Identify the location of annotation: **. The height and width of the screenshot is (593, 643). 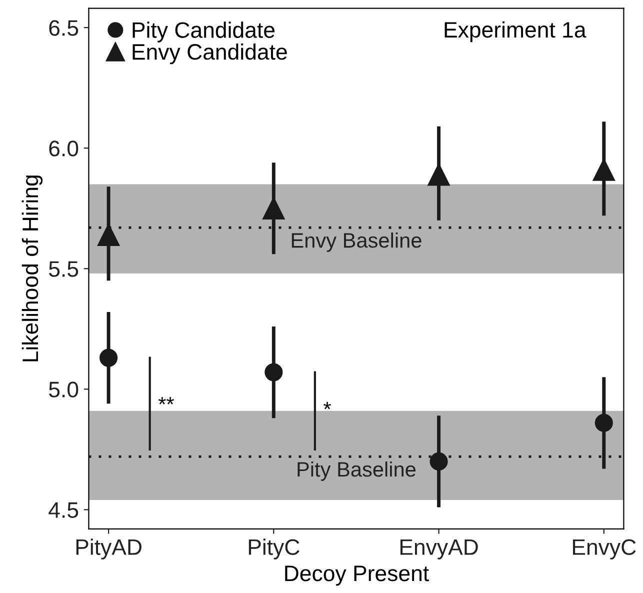
(166, 400).